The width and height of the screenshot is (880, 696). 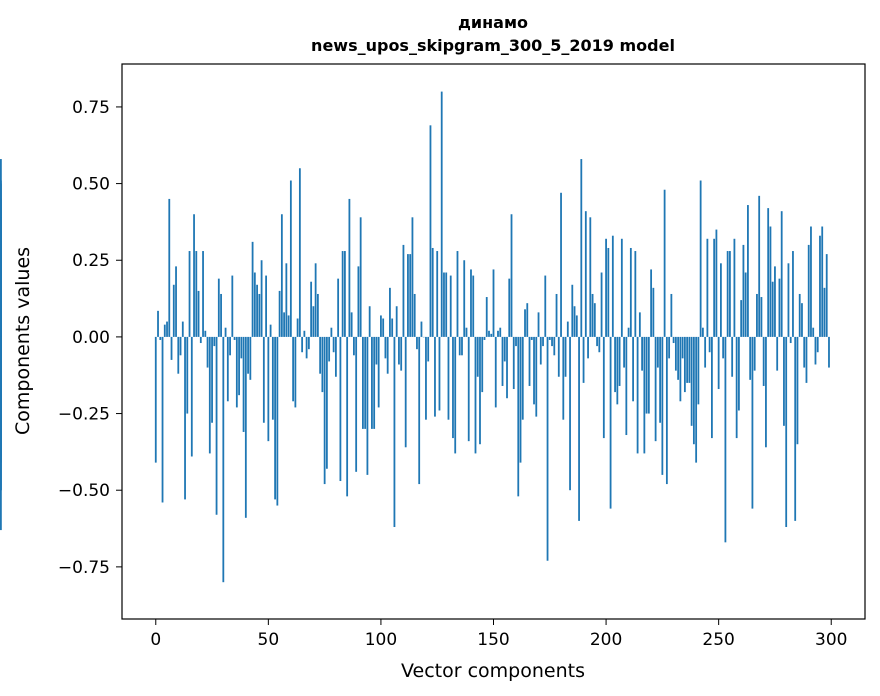 I want to click on y-tick-label: −0.50, so click(x=84, y=491).